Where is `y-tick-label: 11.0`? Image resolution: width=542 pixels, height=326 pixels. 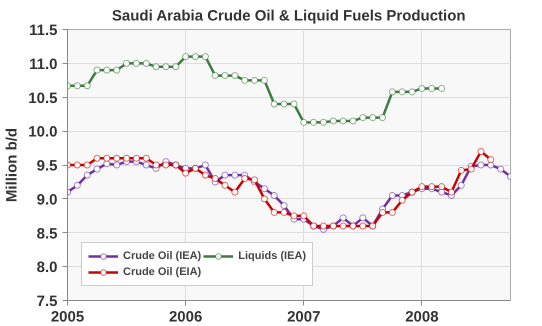
y-tick-label: 11.0 is located at coordinates (43, 64).